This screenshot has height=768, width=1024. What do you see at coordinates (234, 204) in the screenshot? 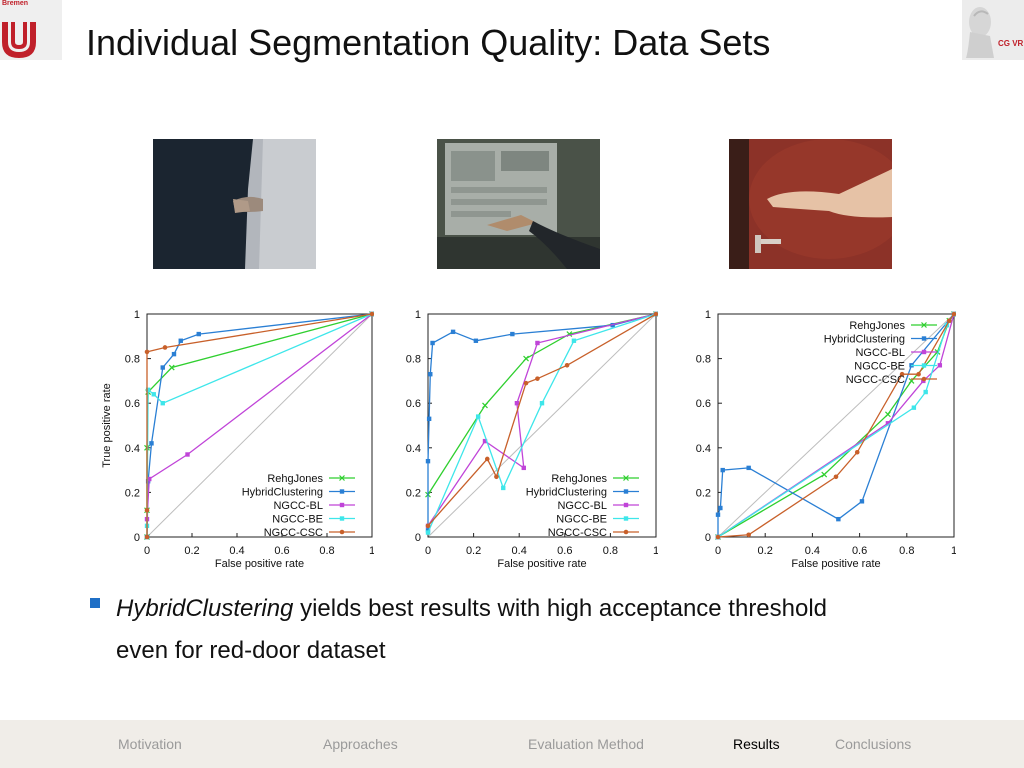
I see `dataset-image-dark` at bounding box center [234, 204].